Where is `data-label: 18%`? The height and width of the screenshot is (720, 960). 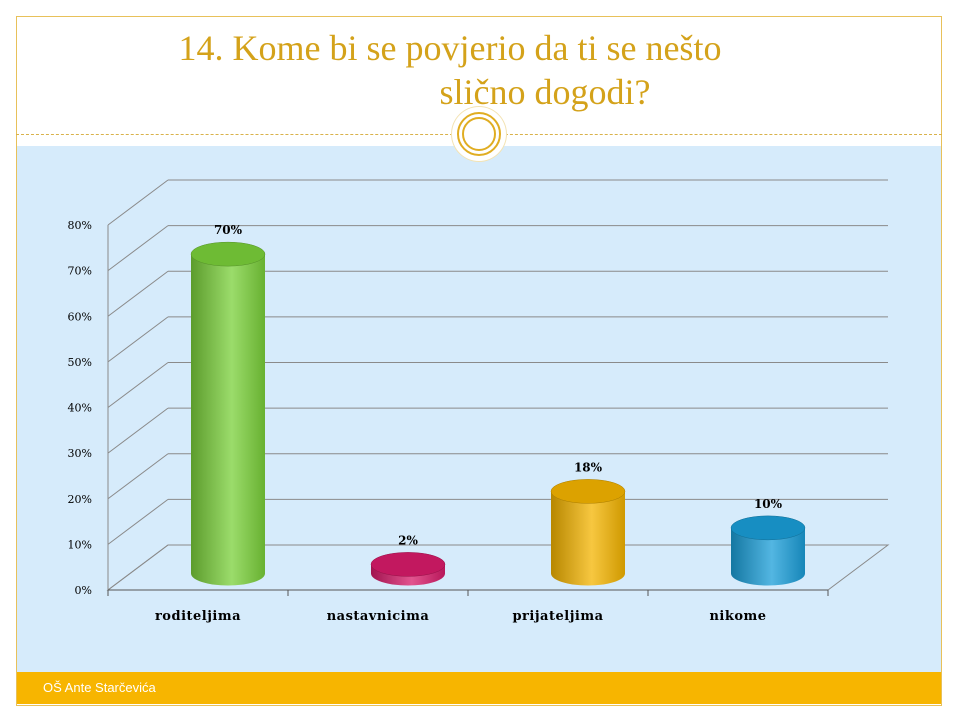
data-label: 18% is located at coordinates (588, 467).